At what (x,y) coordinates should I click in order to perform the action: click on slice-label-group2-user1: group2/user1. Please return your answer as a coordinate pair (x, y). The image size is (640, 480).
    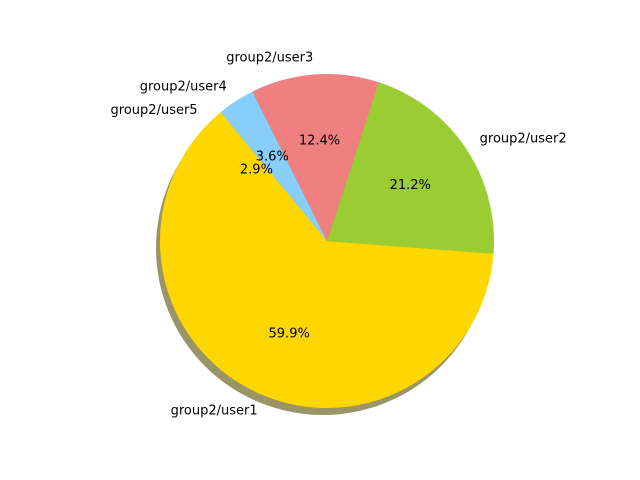
    Looking at the image, I should click on (214, 411).